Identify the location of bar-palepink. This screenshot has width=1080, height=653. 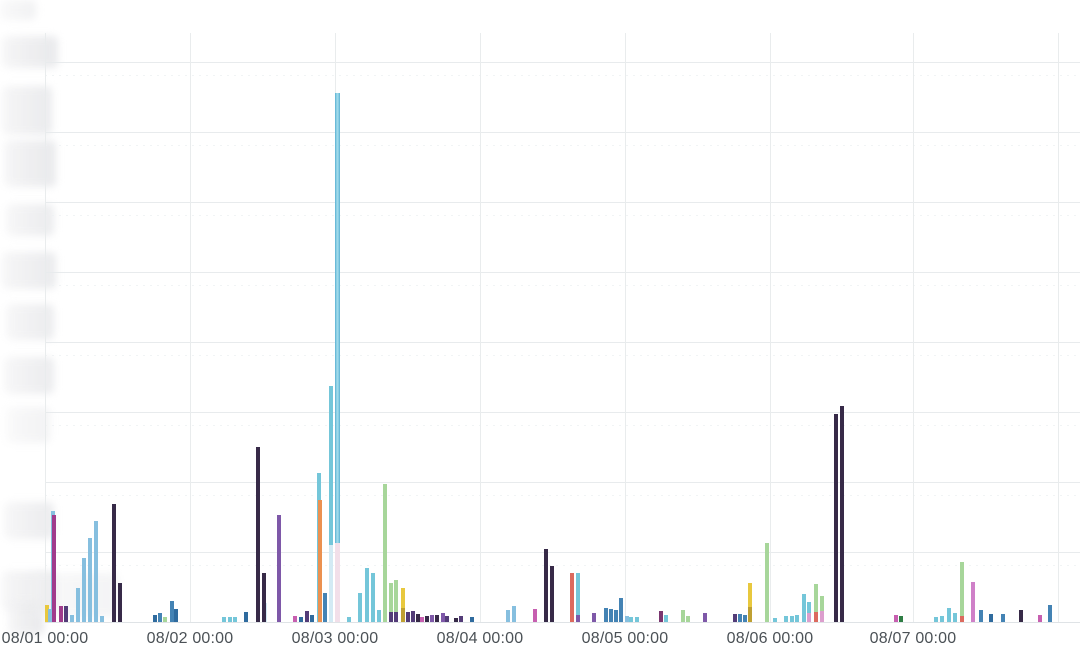
(337, 582).